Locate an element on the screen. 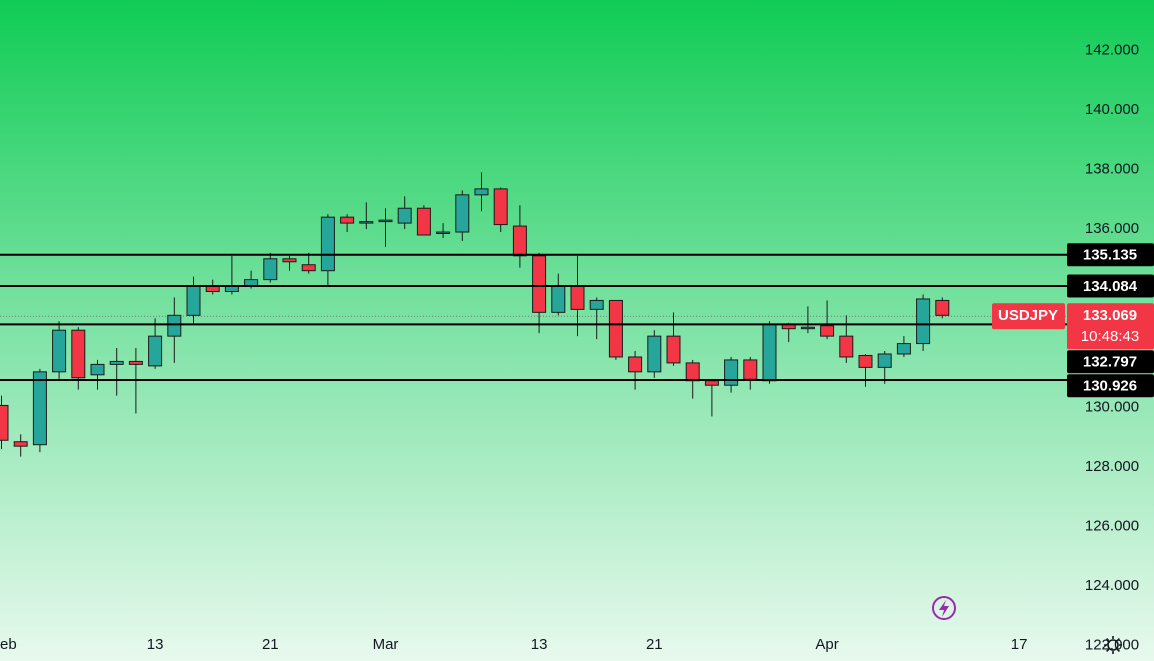 The height and width of the screenshot is (661, 1154). symbol-label: USDJPY is located at coordinates (1028, 315).